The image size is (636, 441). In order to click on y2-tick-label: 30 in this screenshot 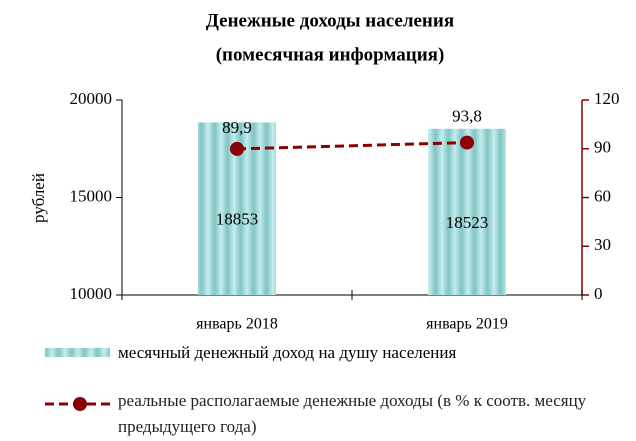, I will do `click(602, 244)`.